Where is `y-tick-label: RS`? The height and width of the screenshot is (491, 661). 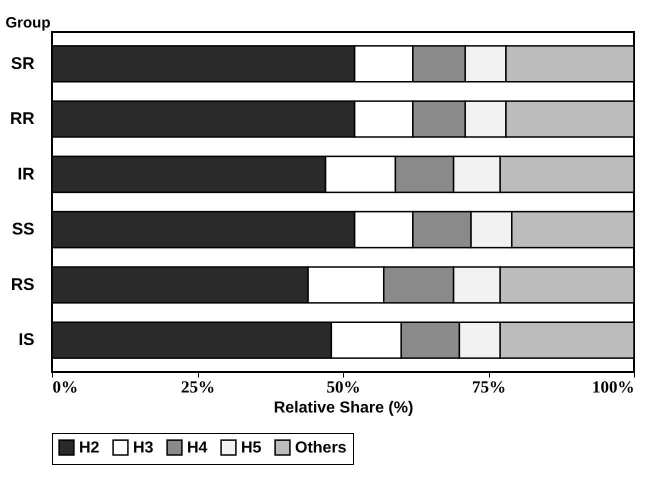
y-tick-label: RS is located at coordinates (22, 284).